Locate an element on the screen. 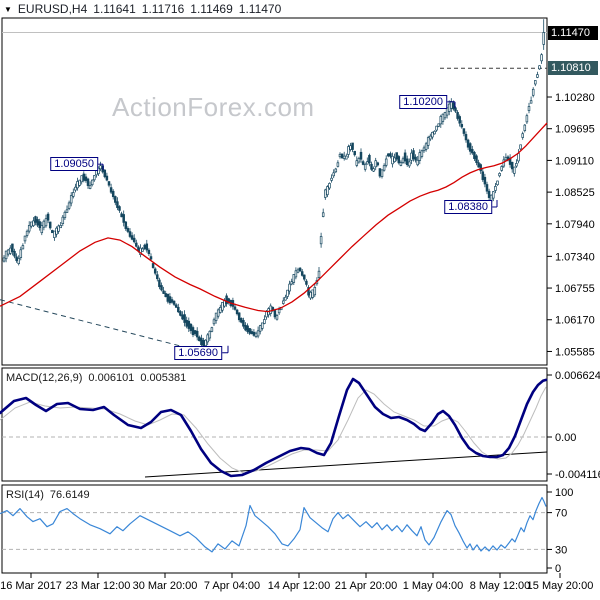 Image resolution: width=600 pixels, height=600 pixels. macd-indicator-label: MACD(12,26,9) 0.006101 0.005381 is located at coordinates (96, 378).